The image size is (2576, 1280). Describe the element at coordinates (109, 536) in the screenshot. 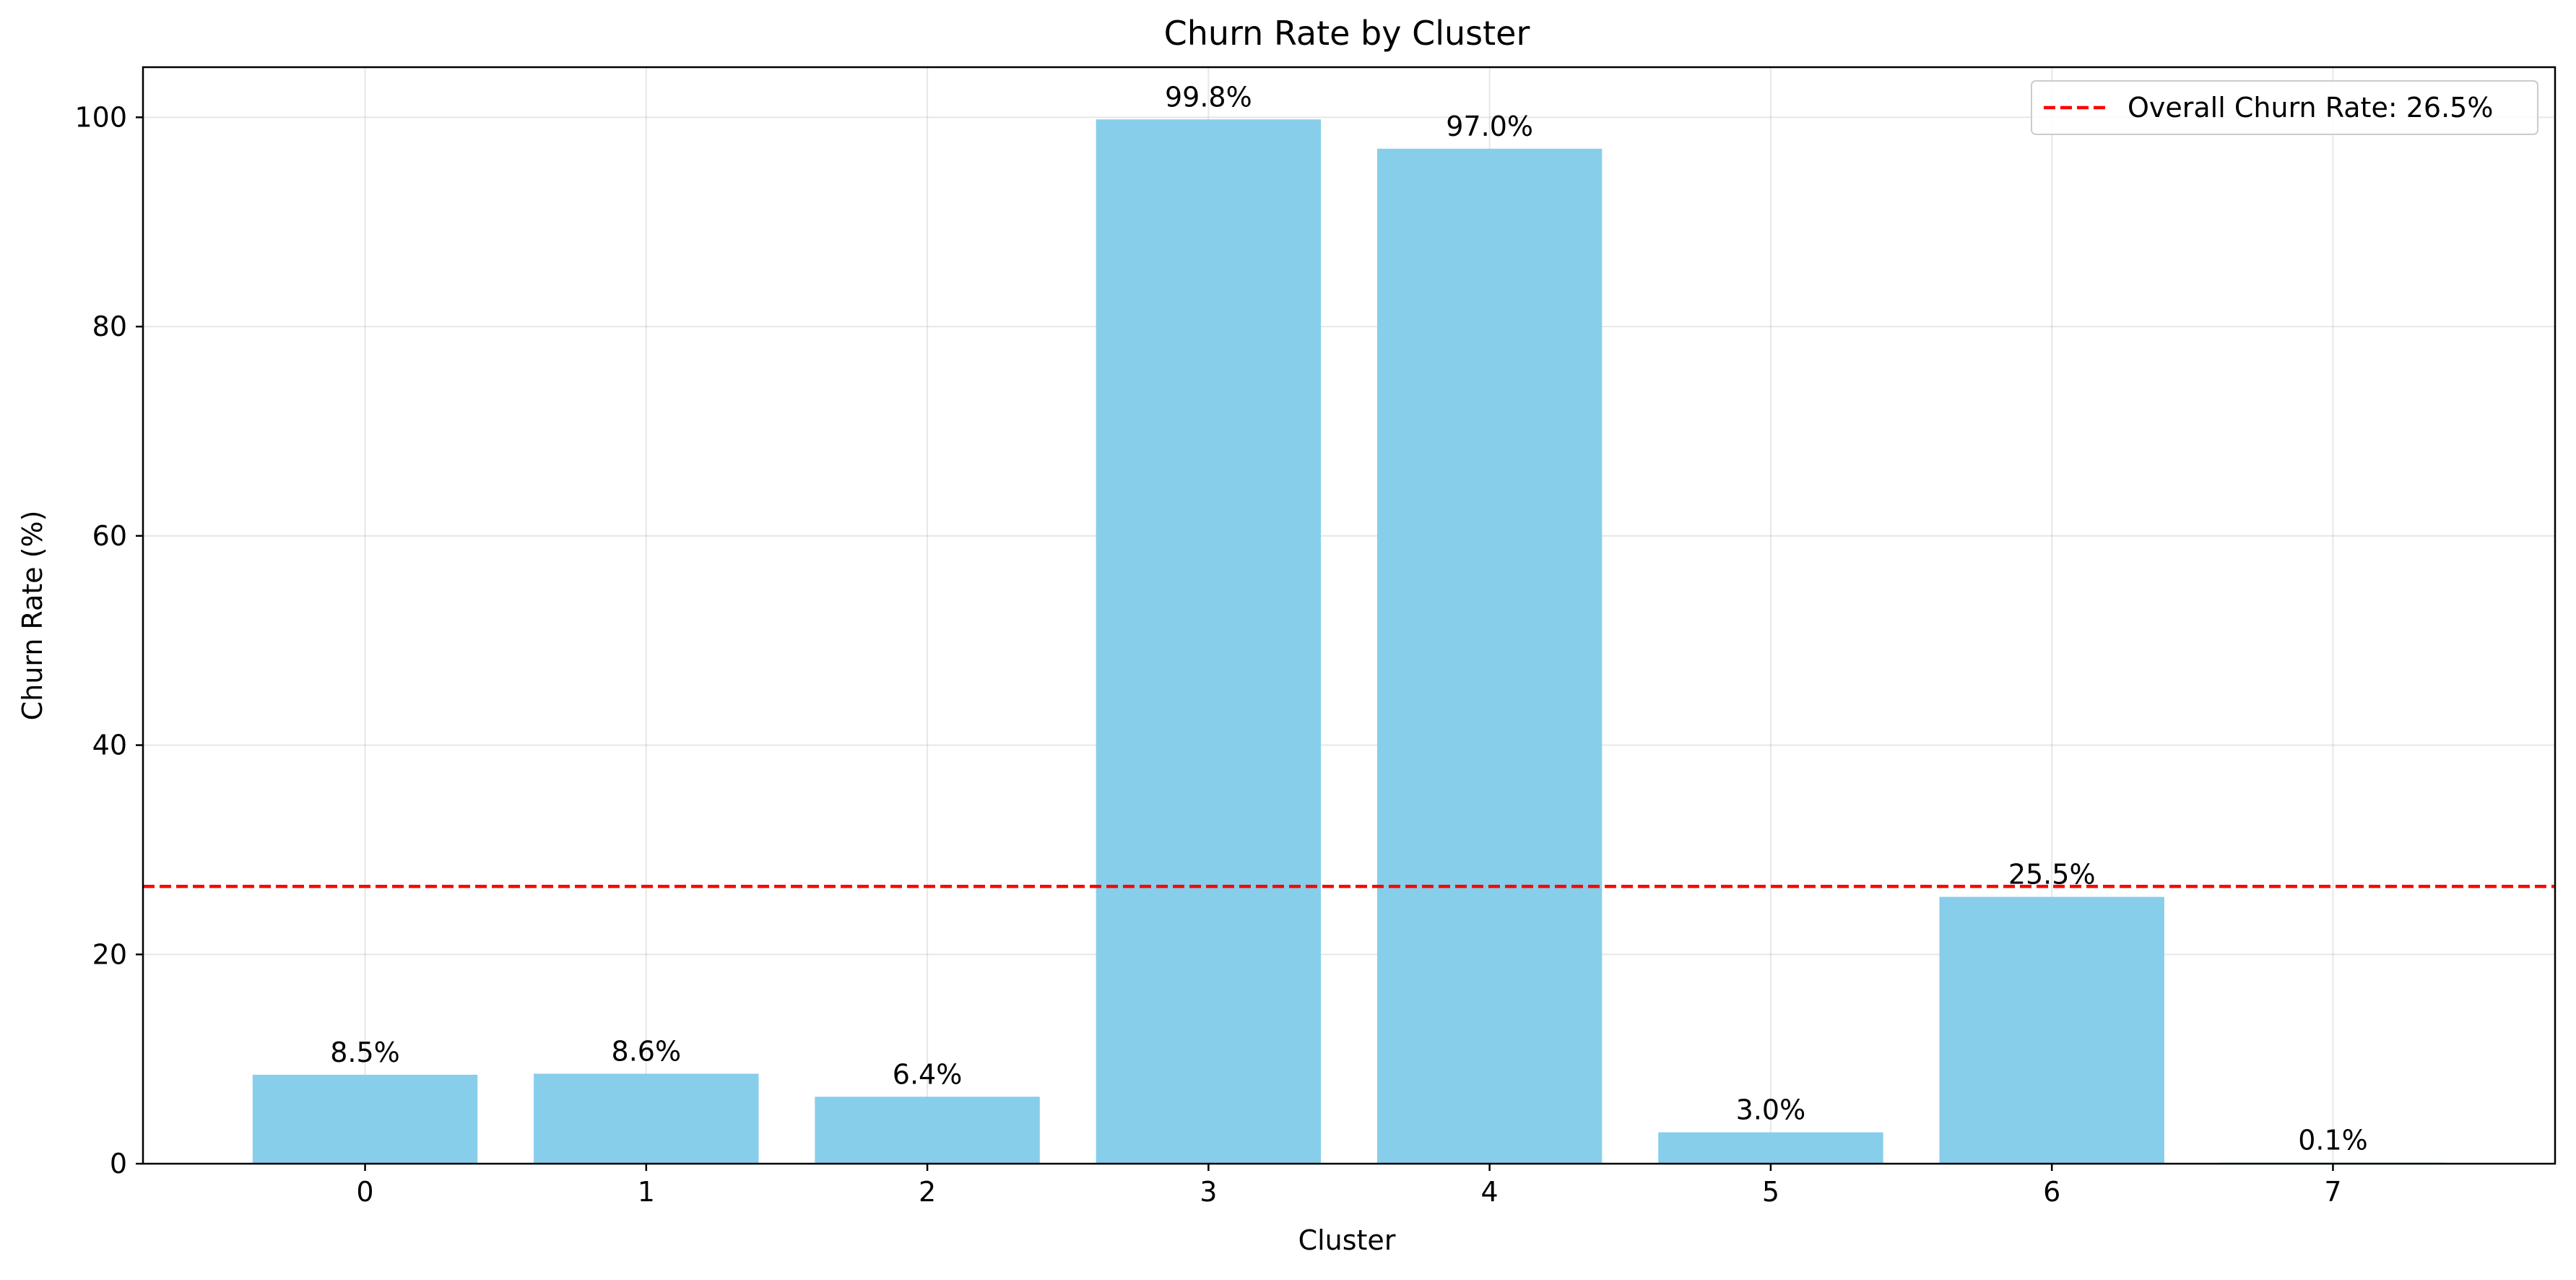

I see `y-tick-label: 60` at that location.